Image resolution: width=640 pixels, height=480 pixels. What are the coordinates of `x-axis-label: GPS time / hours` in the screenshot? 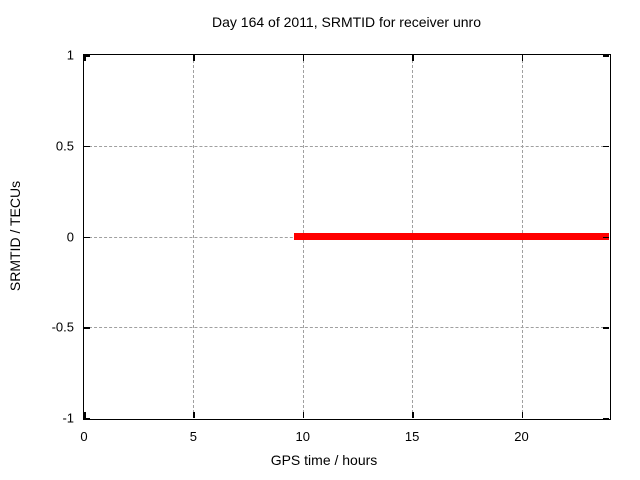 It's located at (324, 460).